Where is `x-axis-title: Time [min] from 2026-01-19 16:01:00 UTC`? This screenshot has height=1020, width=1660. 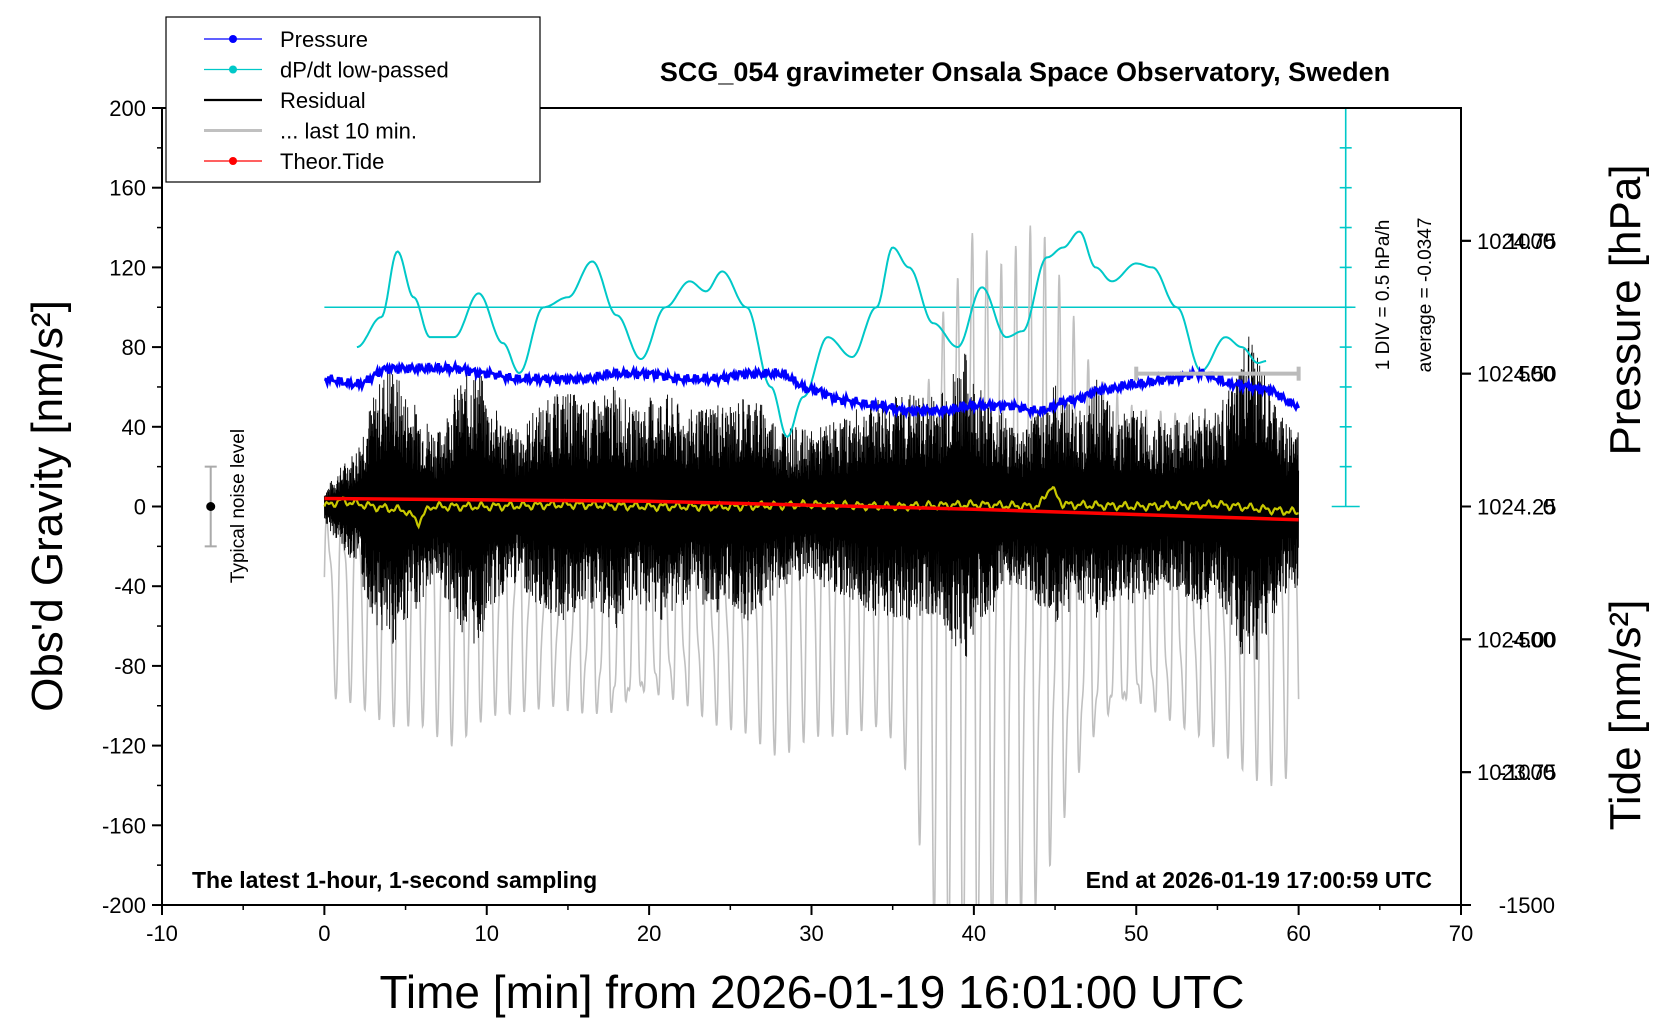
x-axis-title: Time [min] from 2026-01-19 16:01:00 UTC is located at coordinates (812, 992).